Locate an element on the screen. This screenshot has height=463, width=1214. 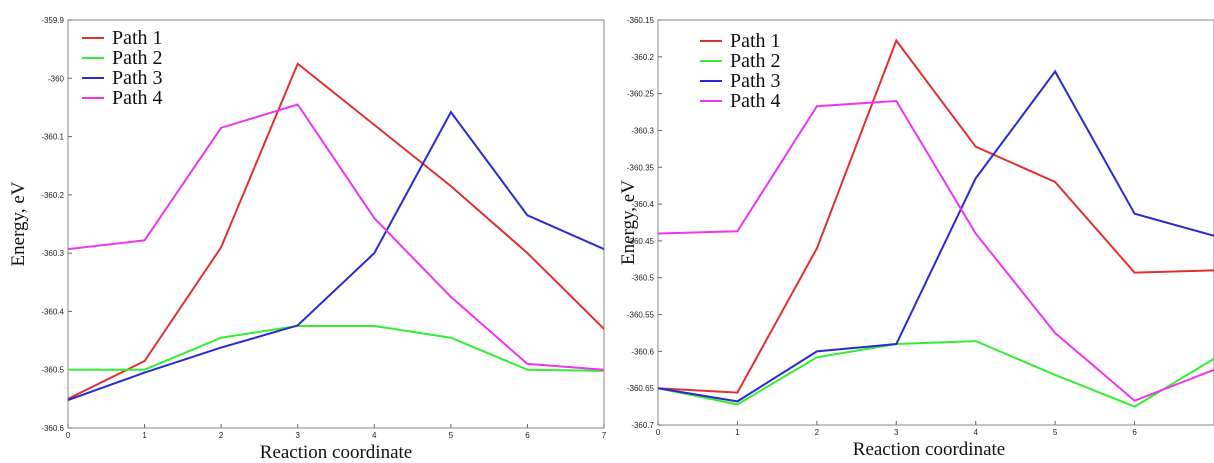
x-tick-label: 7 is located at coordinates (604, 435).